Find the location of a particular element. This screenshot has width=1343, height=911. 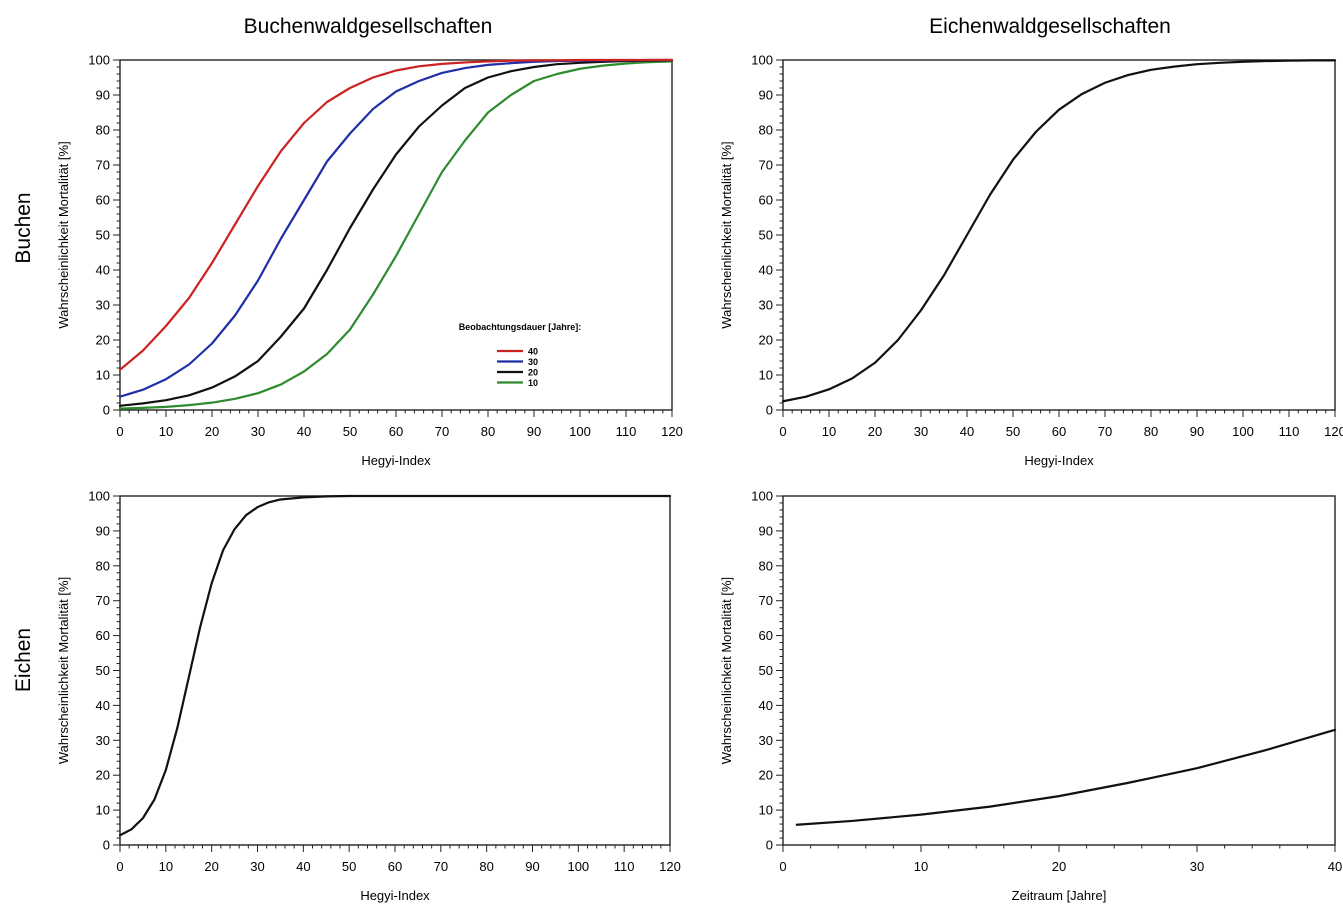

row-title-eichen: Eichen is located at coordinates (23, 660).